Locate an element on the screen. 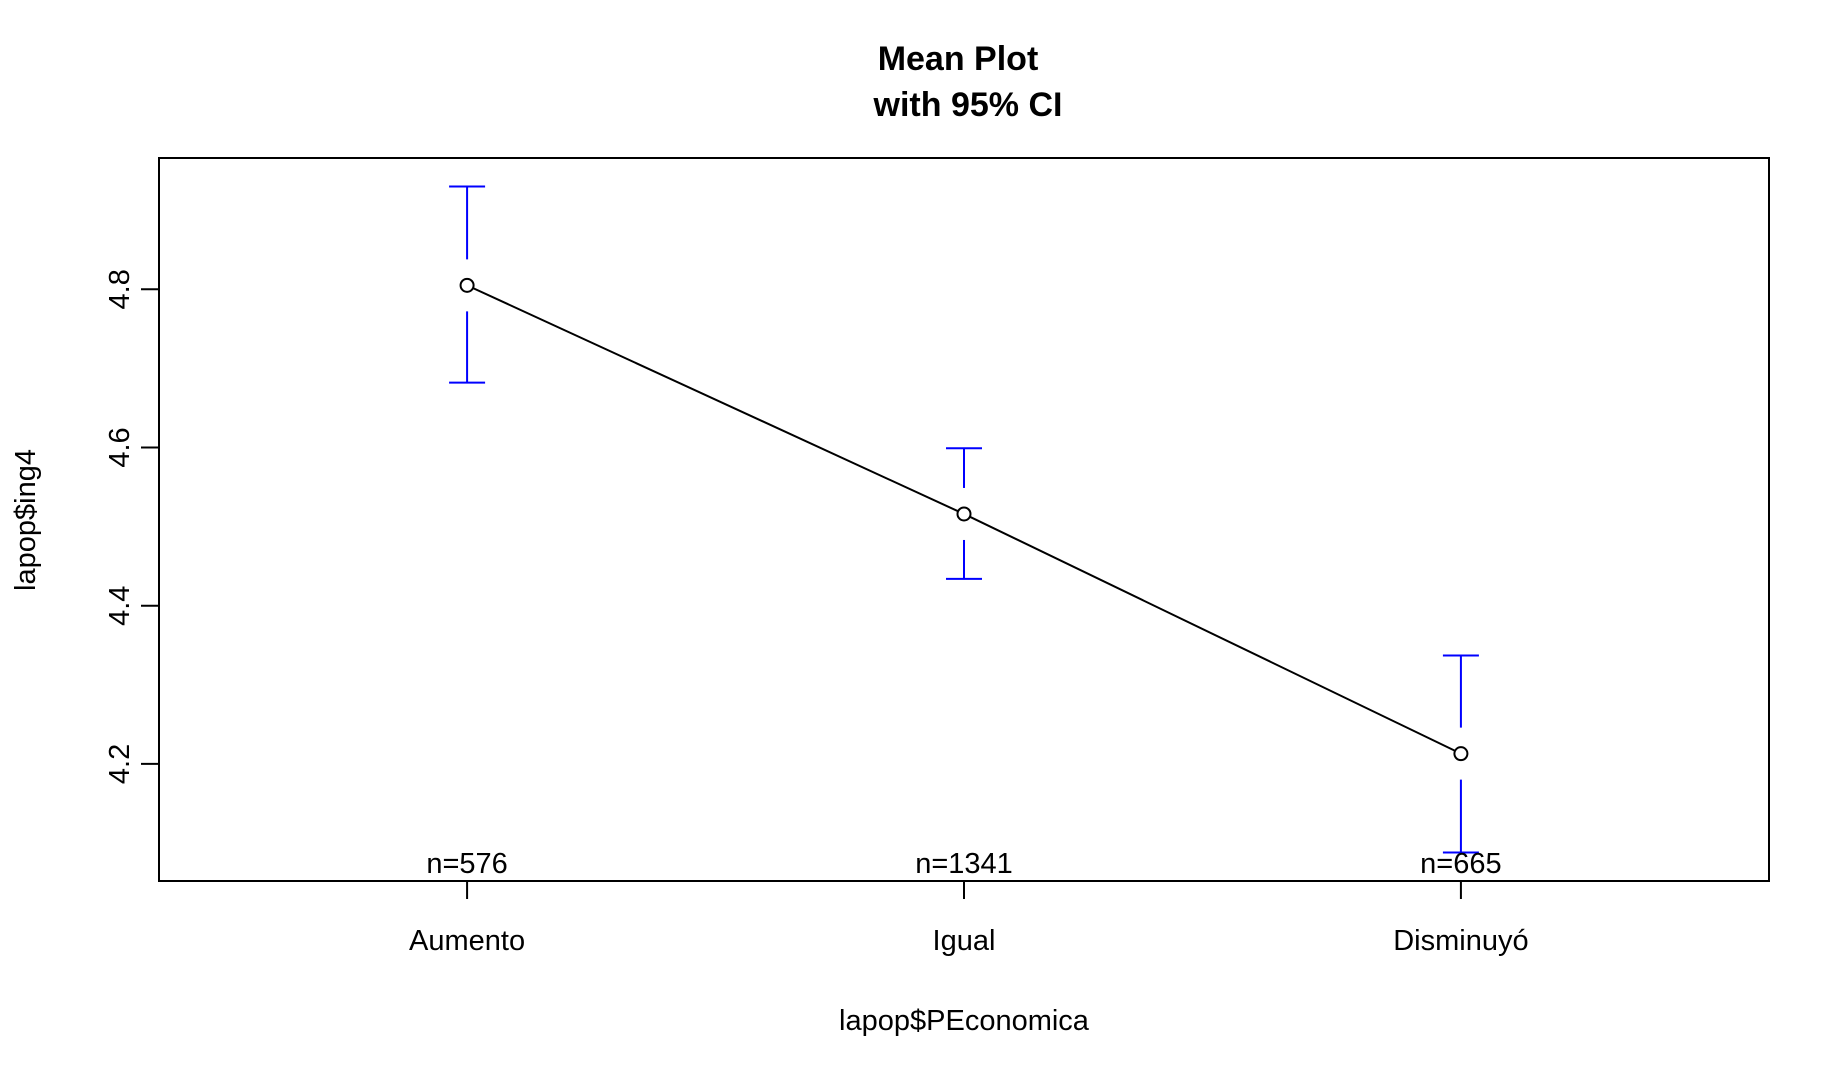  x-axis: Aumento Igual Disminuyó is located at coordinates (969, 918).